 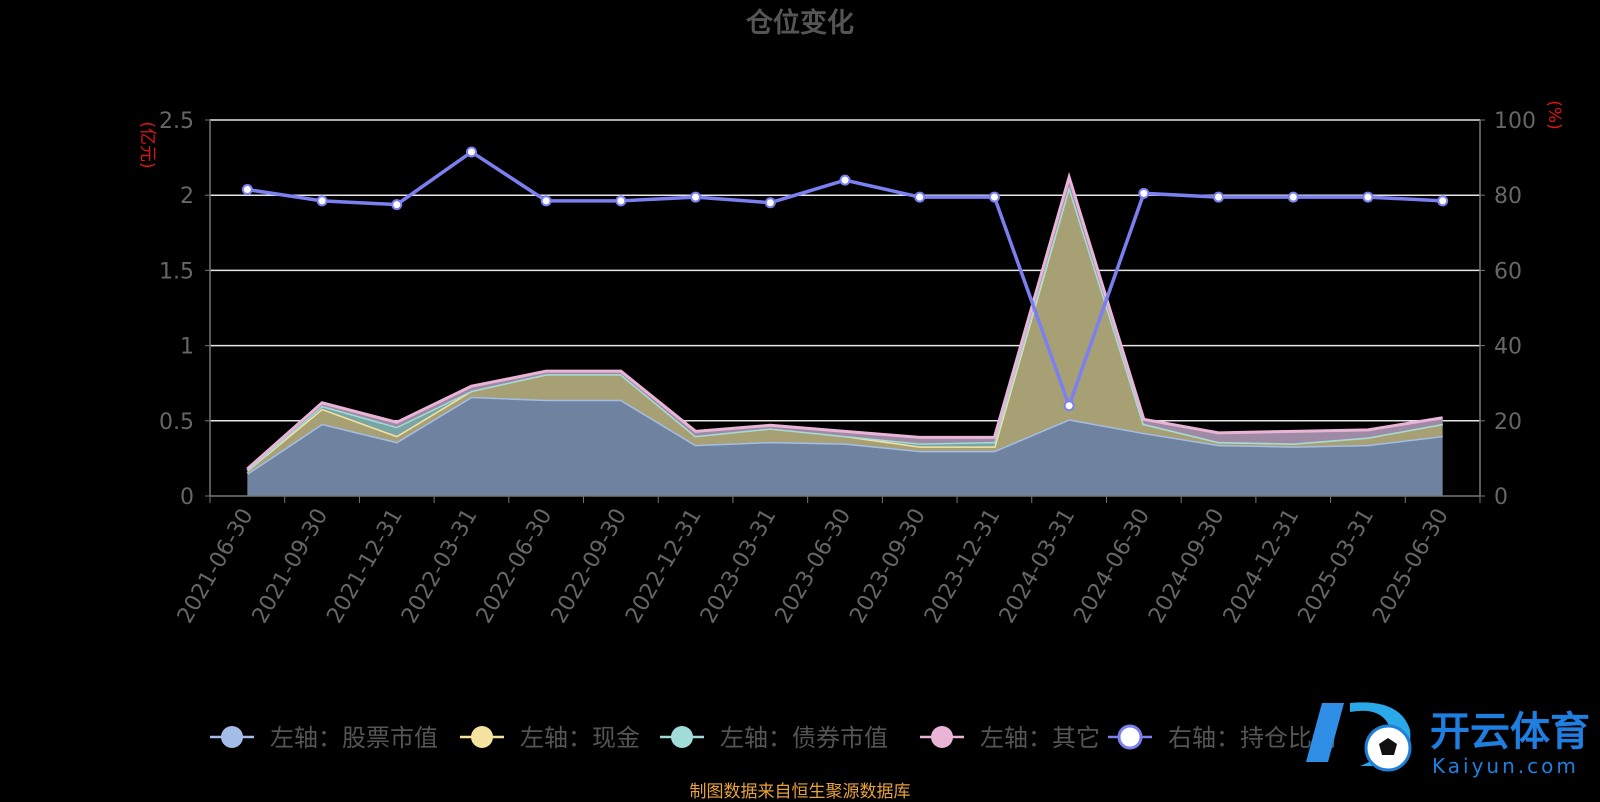 I want to click on right-tick-label: 0, so click(x=1501, y=497).